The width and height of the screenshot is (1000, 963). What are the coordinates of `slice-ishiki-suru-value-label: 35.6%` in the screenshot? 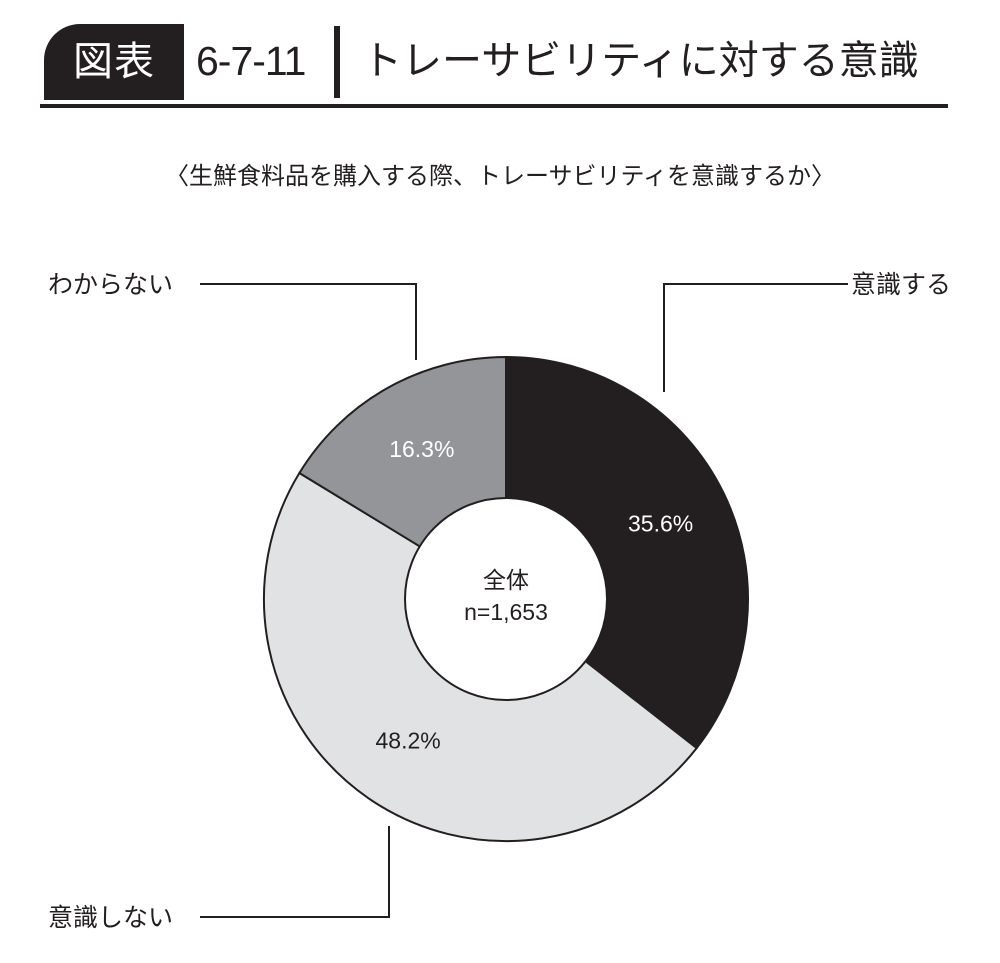 It's located at (660, 524).